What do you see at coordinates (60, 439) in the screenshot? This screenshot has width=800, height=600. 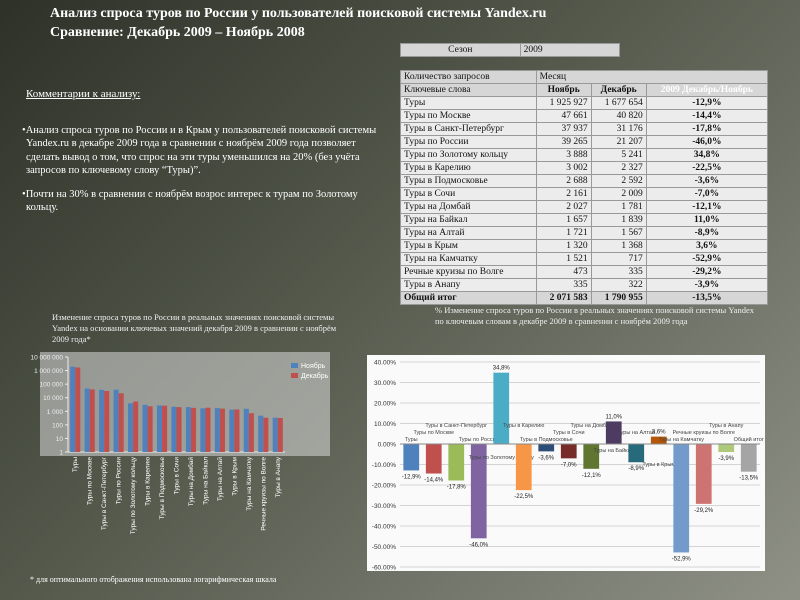 I see `y-tick-label: 10` at bounding box center [60, 439].